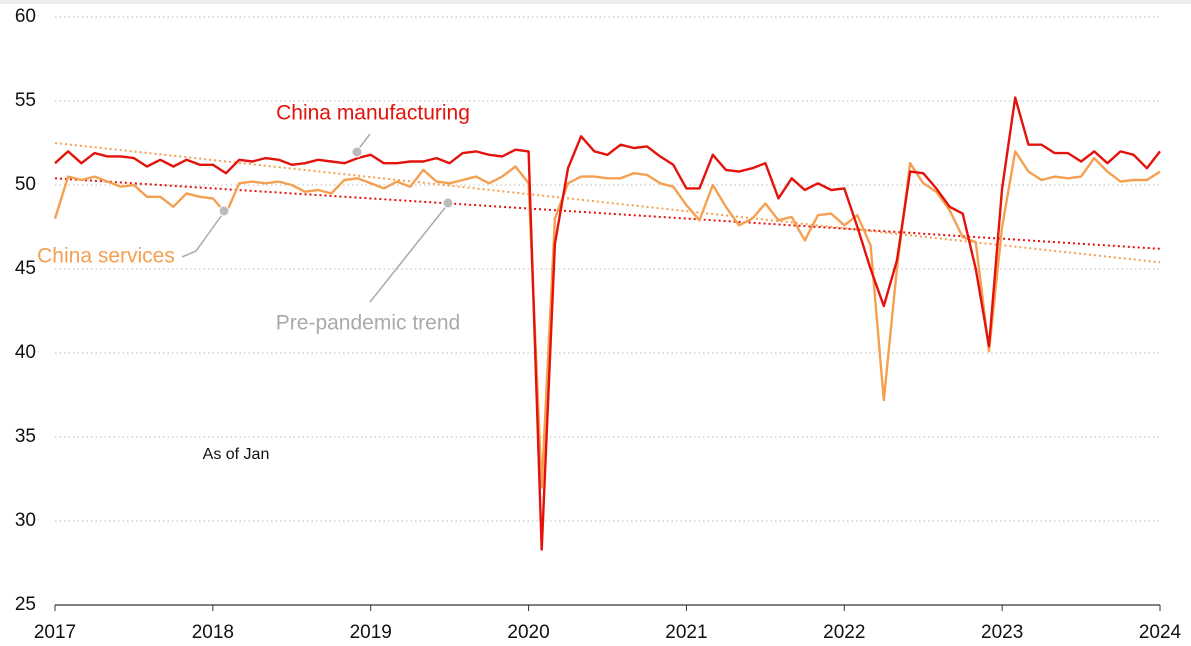 The image size is (1191, 646). What do you see at coordinates (1160, 632) in the screenshot?
I see `x-tick-label: 2024` at bounding box center [1160, 632].